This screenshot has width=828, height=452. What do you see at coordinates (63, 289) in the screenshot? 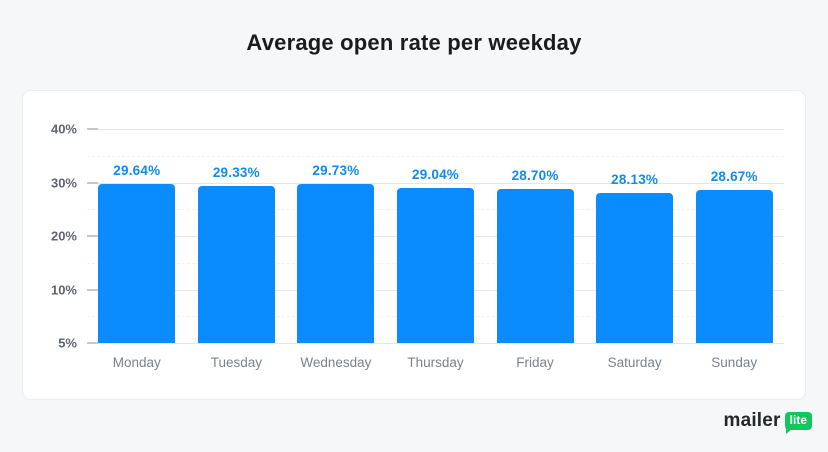
I see `y-axis-label: 10%` at bounding box center [63, 289].